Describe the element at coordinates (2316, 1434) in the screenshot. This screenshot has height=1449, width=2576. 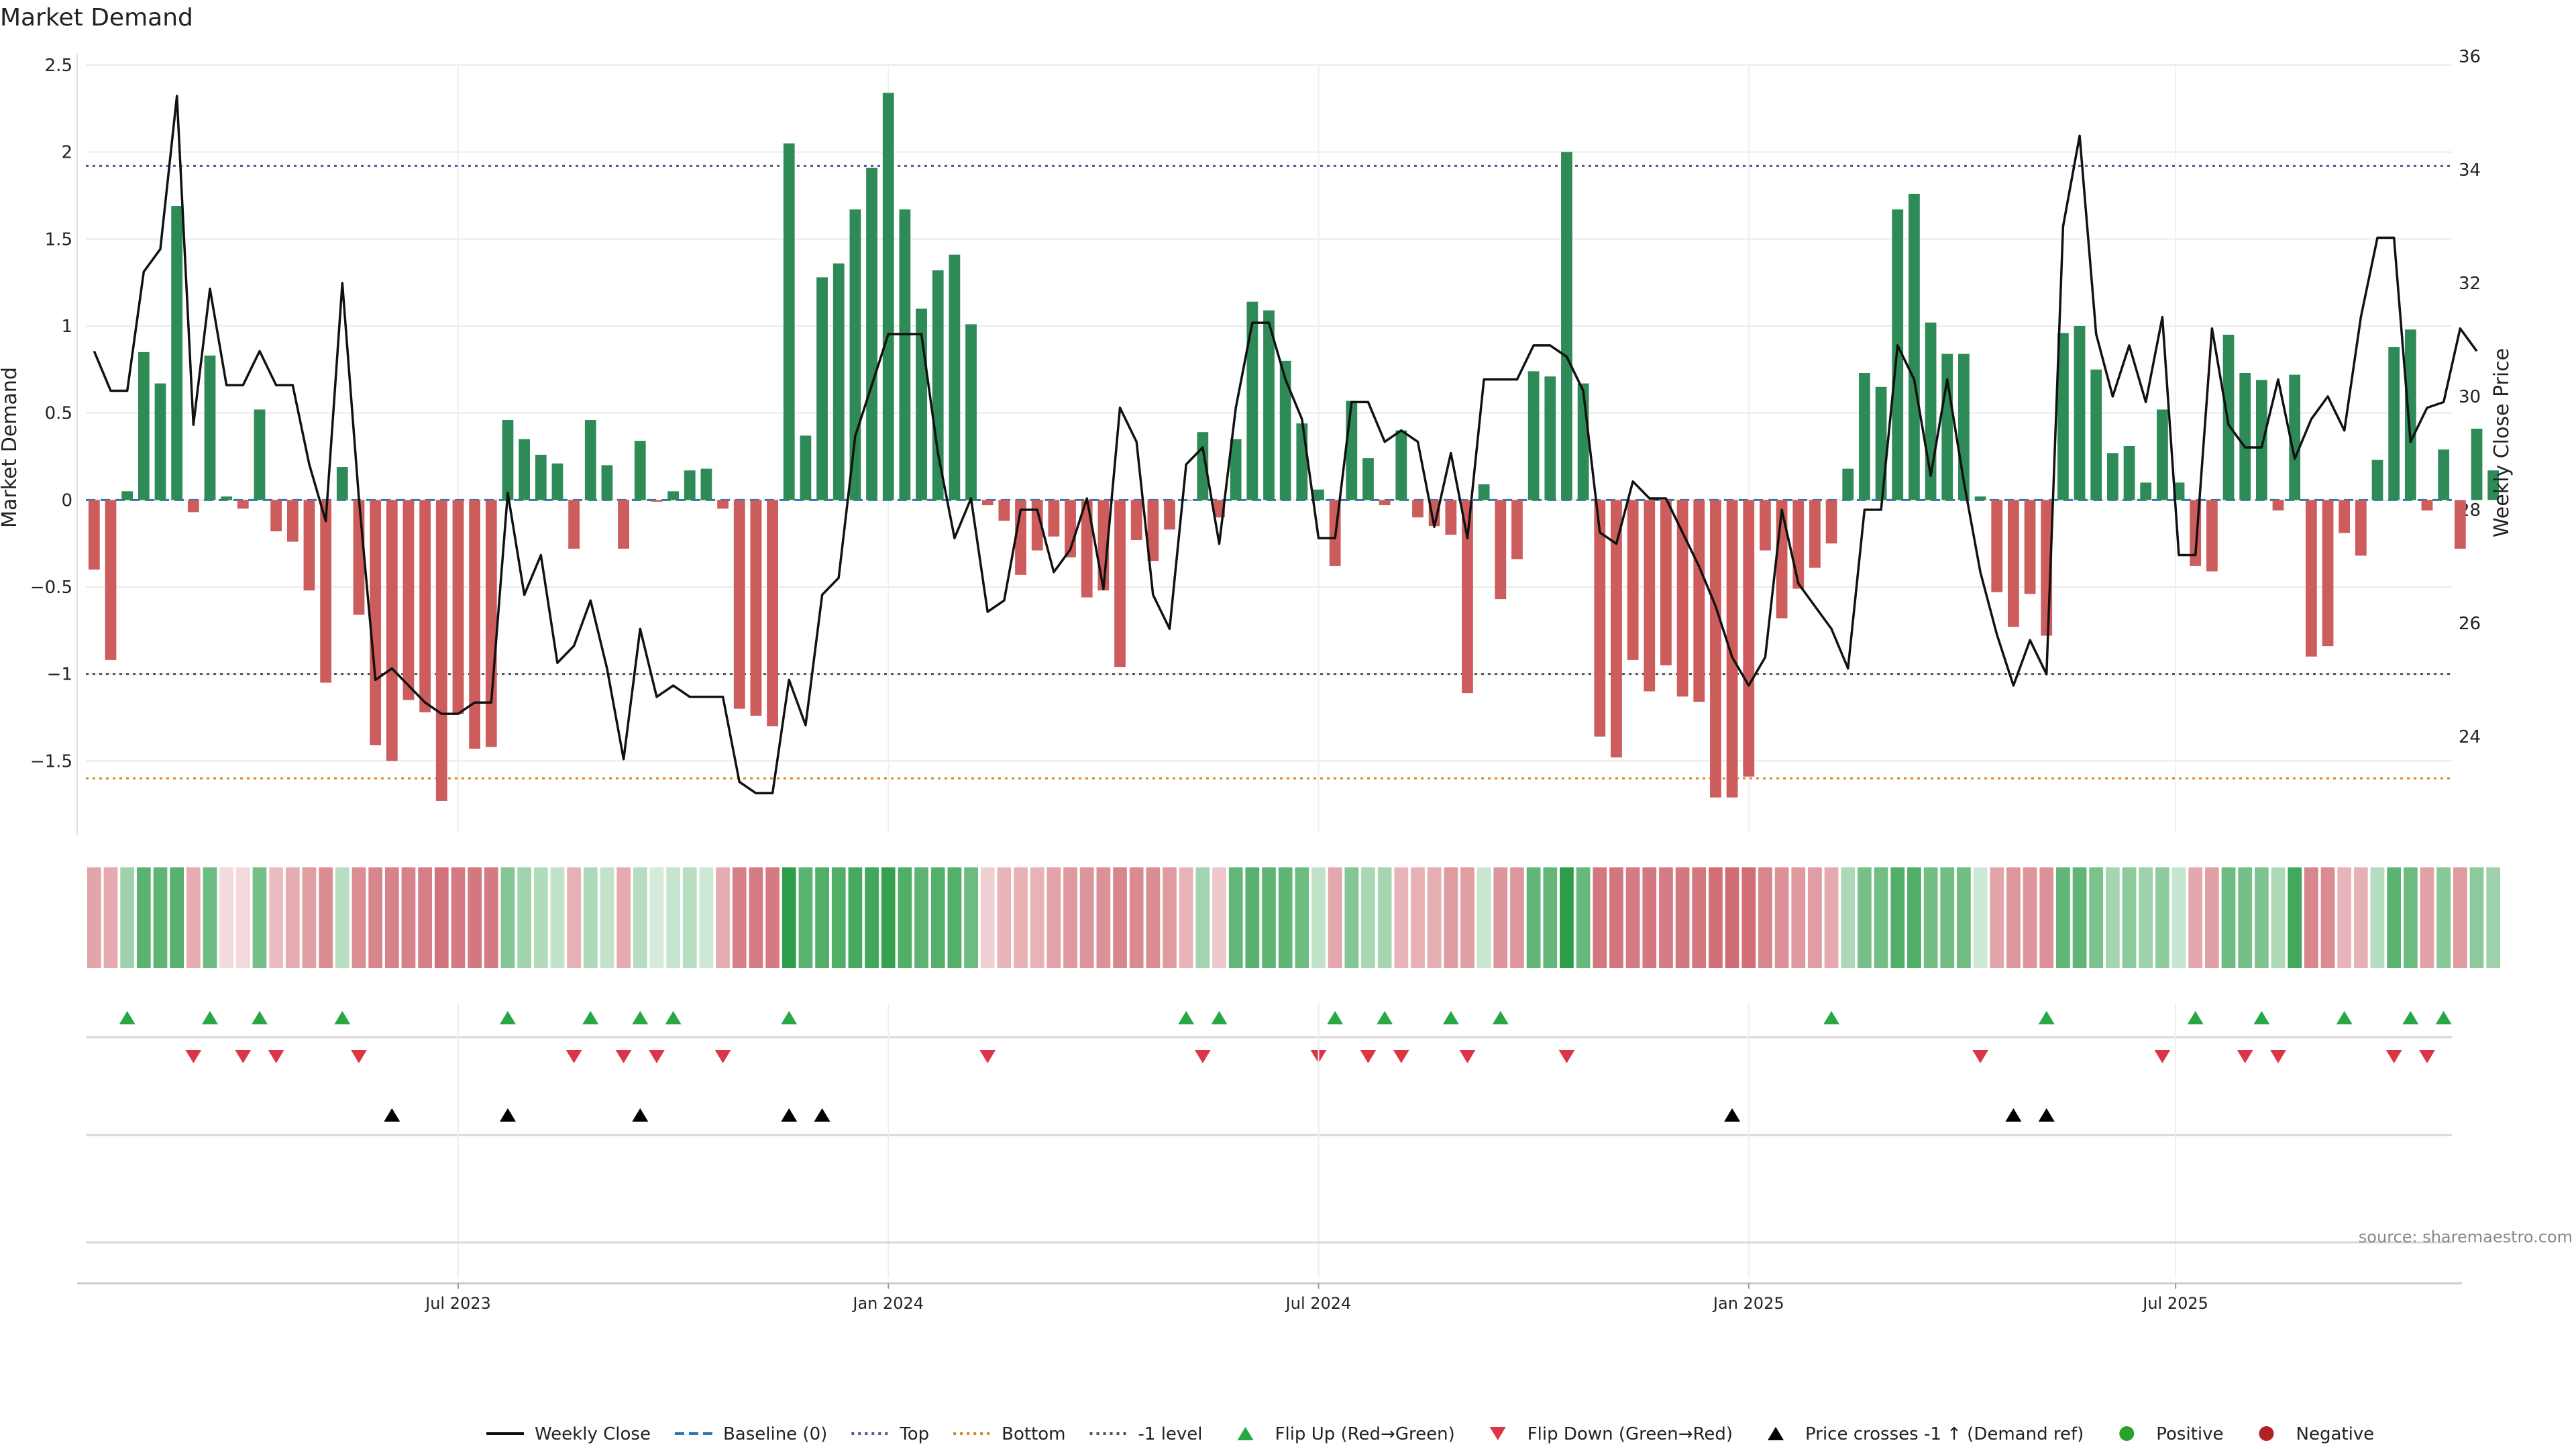
I see `legend-item: Negative` at that location.